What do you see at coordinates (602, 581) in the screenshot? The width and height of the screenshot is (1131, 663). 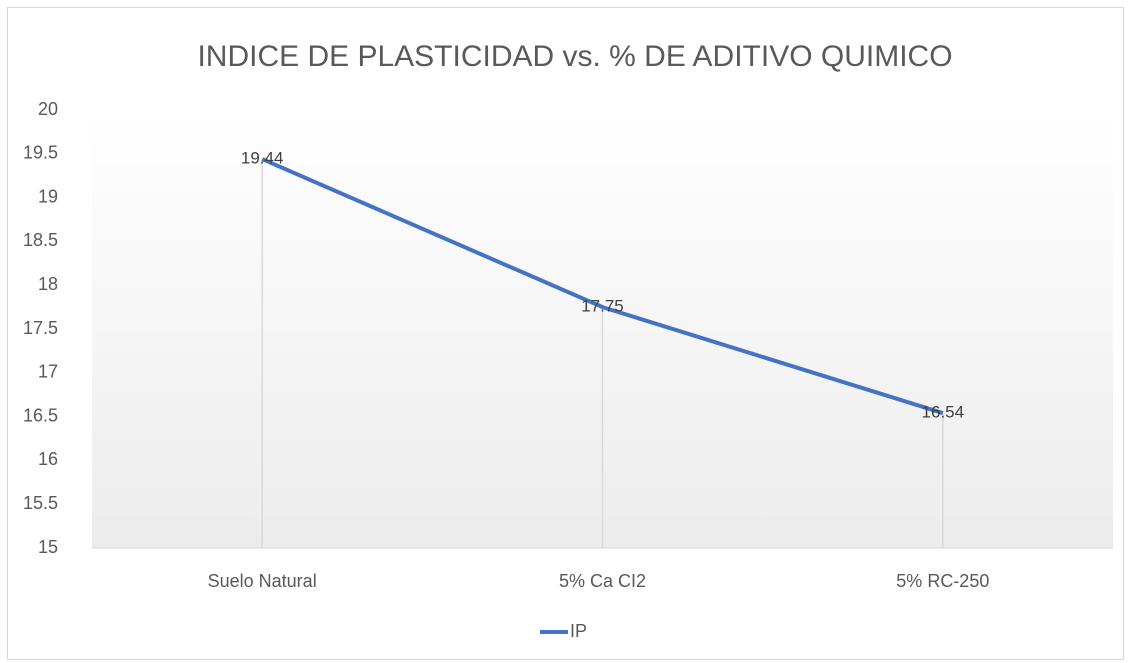 I see `x-tick-label: 5% Ca CI2` at bounding box center [602, 581].